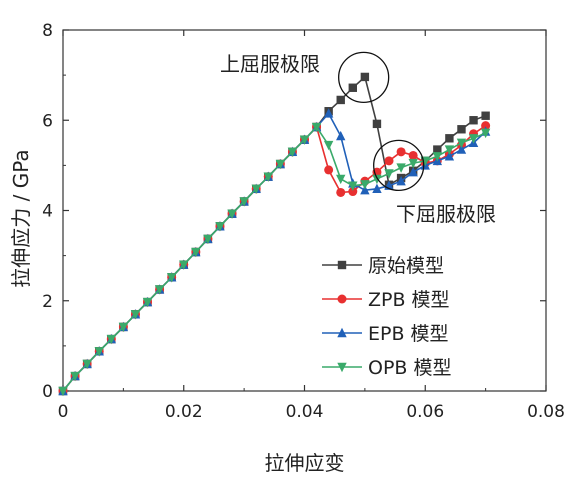 The height and width of the screenshot is (485, 567). I want to click on y-tick-label: 4, so click(47, 212).